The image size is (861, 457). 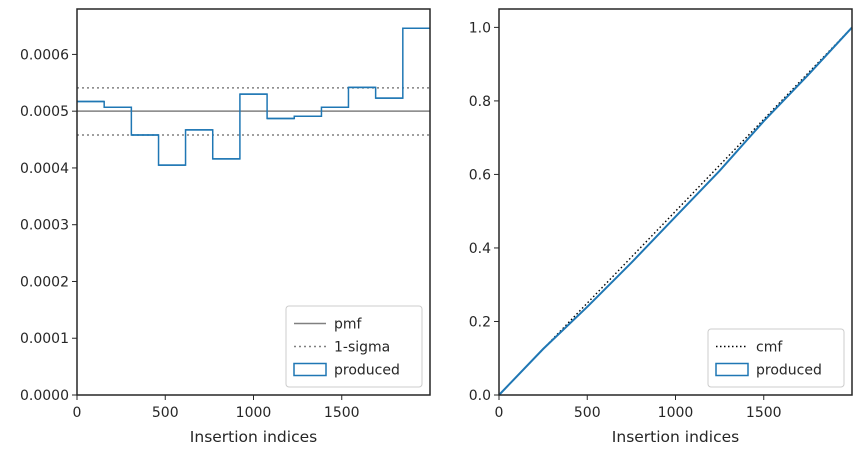 I want to click on y-tick-label: 1.0, so click(x=480, y=28).